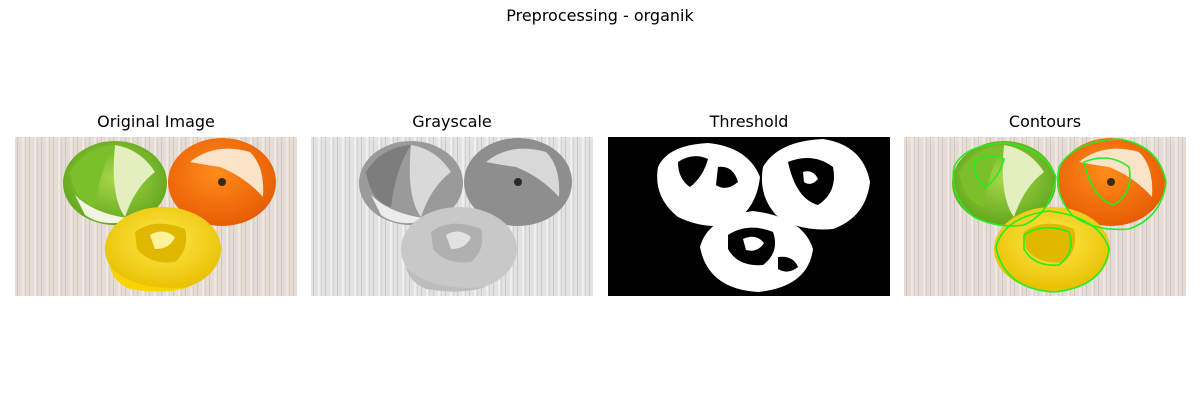 Image resolution: width=1200 pixels, height=400 pixels. Describe the element at coordinates (1045, 216) in the screenshot. I see `contours-image` at that location.